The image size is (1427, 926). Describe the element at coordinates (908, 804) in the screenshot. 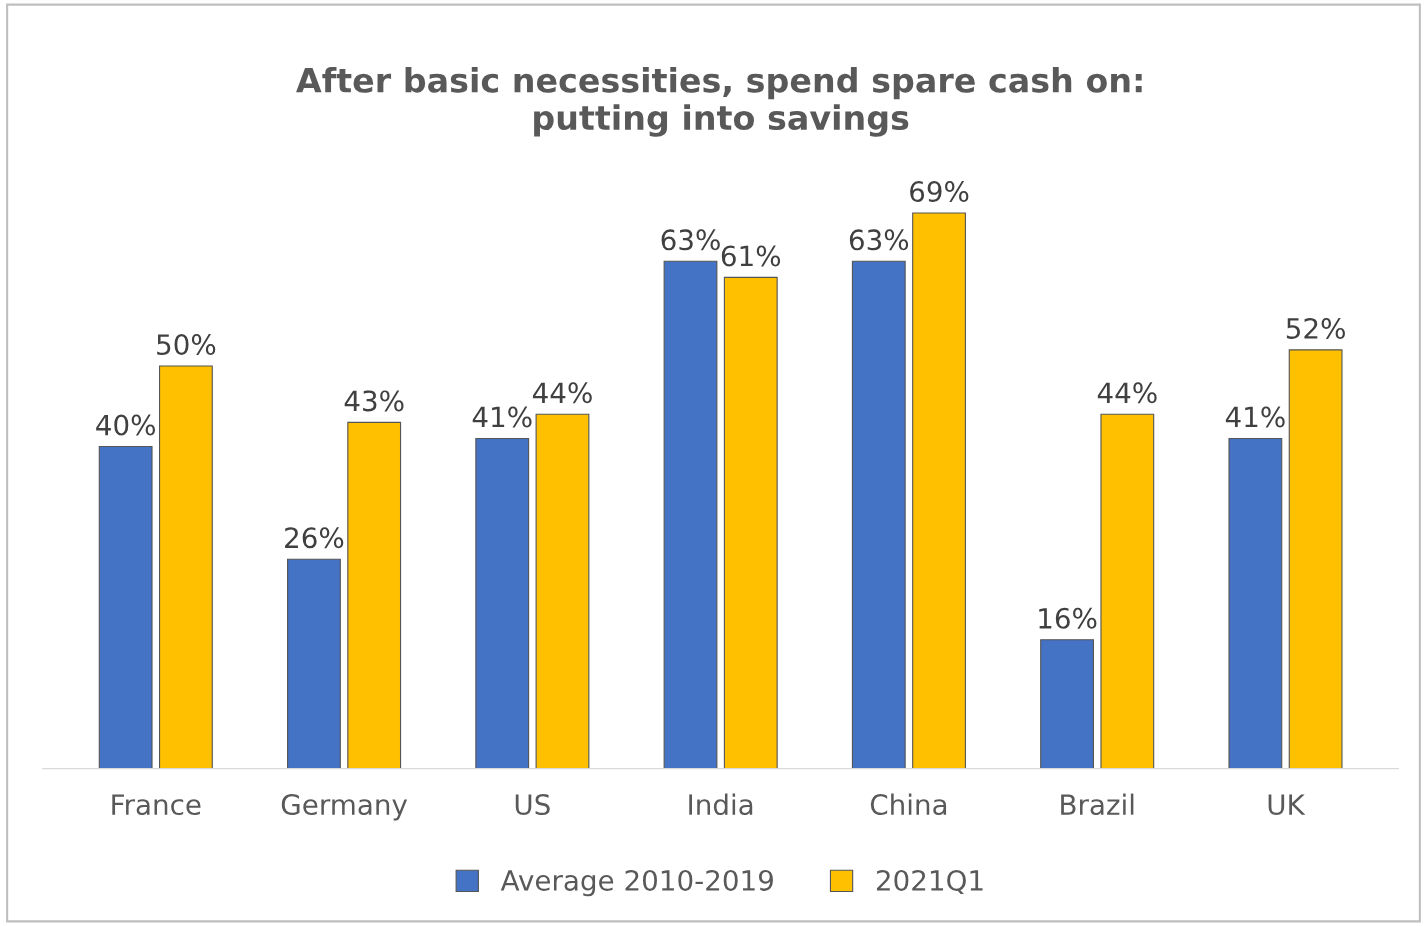

I see `x-tick-label: China` at that location.